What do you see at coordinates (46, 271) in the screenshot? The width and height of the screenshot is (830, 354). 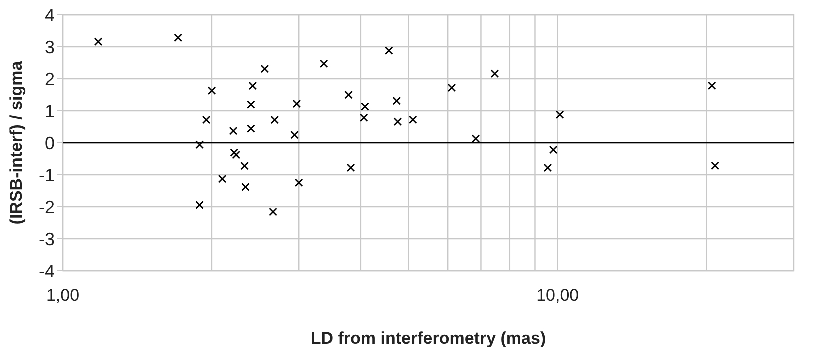 I see `y-tick-label: -4` at bounding box center [46, 271].